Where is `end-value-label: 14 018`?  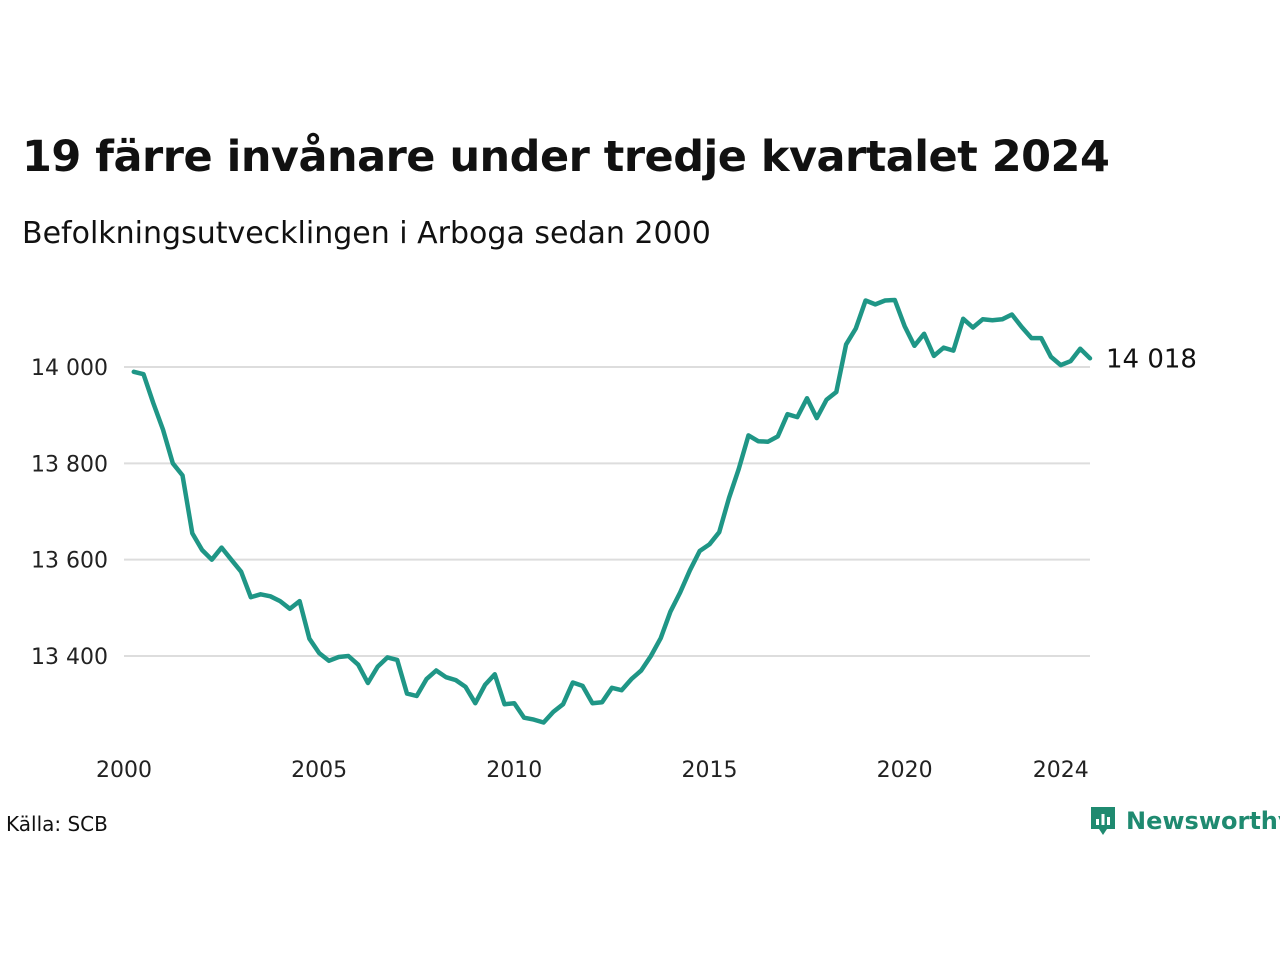
end-value-label: 14 018 is located at coordinates (1151, 359).